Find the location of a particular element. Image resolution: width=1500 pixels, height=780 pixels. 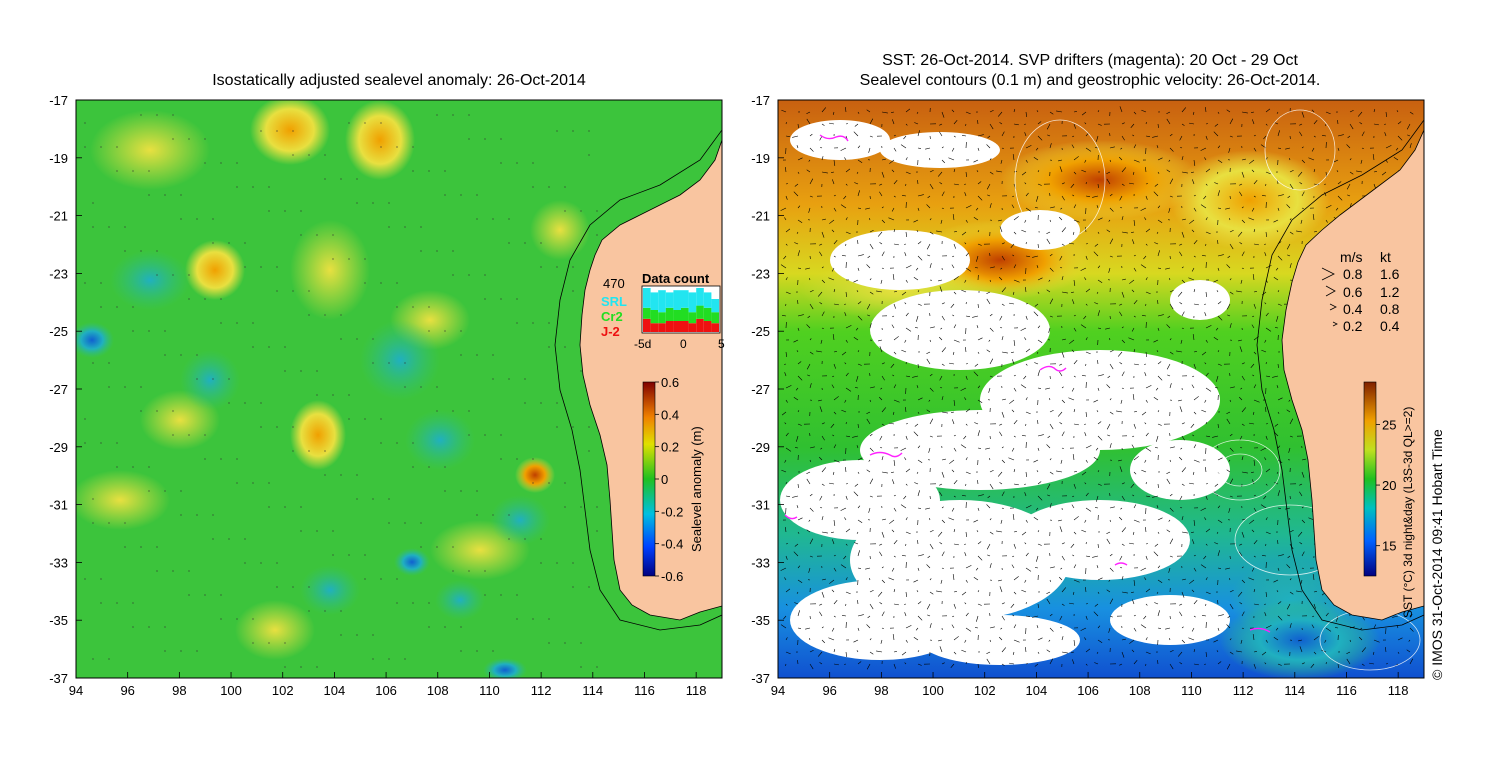

left-xtick-label: 116 is located at coordinates (644, 690).